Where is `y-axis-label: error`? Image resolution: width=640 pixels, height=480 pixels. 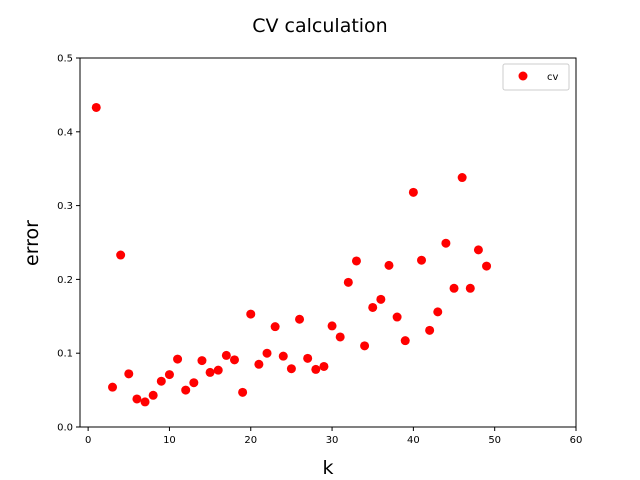
y-axis-label: error is located at coordinates (32, 243).